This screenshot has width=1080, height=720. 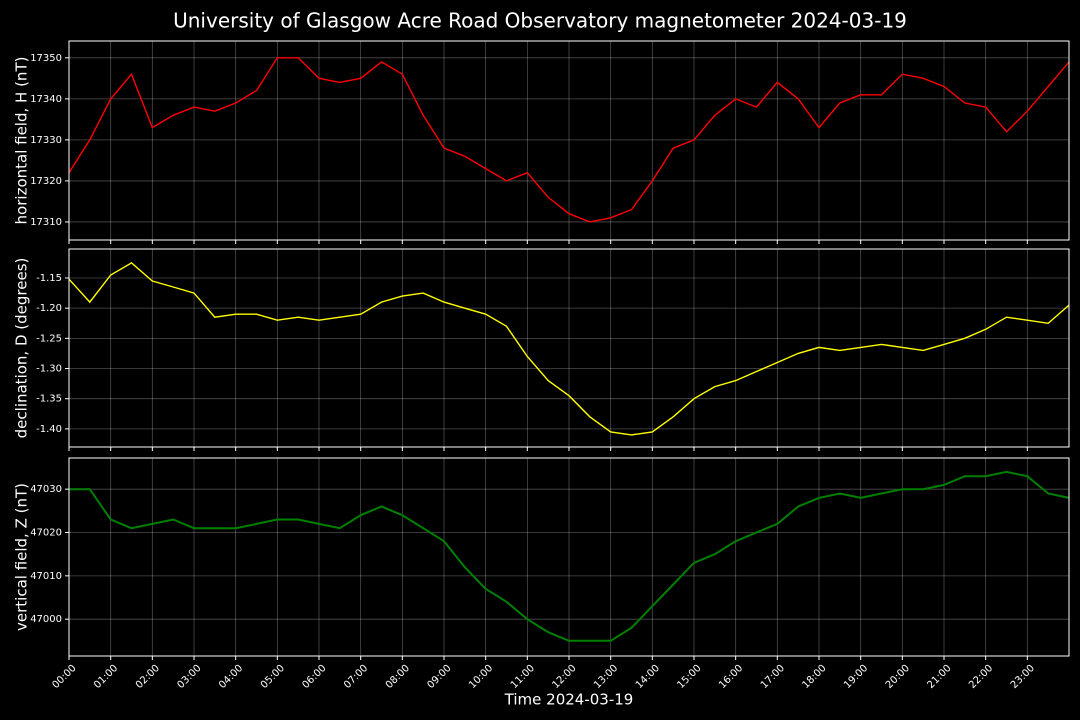 I want to click on x-tick-label: 23:00, so click(x=1023, y=677).